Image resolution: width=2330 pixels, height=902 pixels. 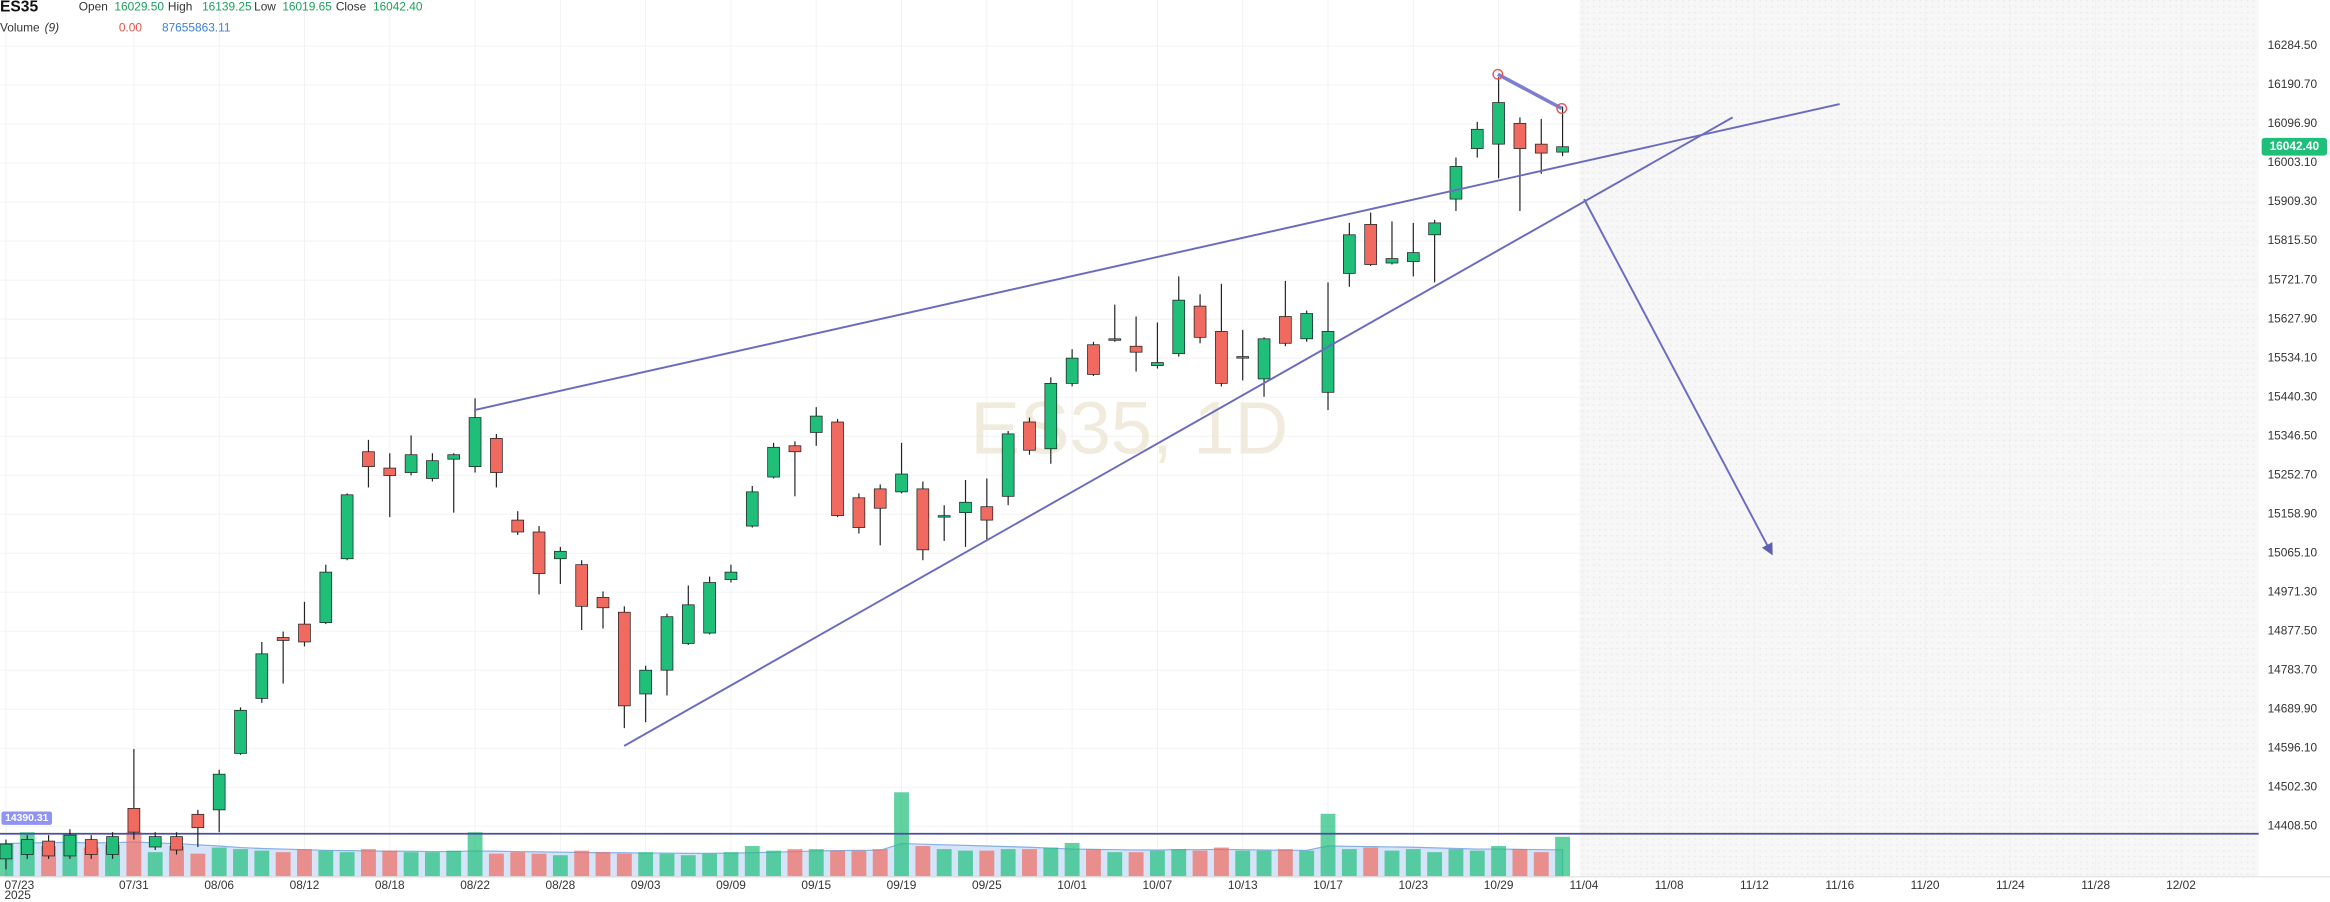 What do you see at coordinates (2293, 591) in the screenshot?
I see `y-tick-label: 14971.30` at bounding box center [2293, 591].